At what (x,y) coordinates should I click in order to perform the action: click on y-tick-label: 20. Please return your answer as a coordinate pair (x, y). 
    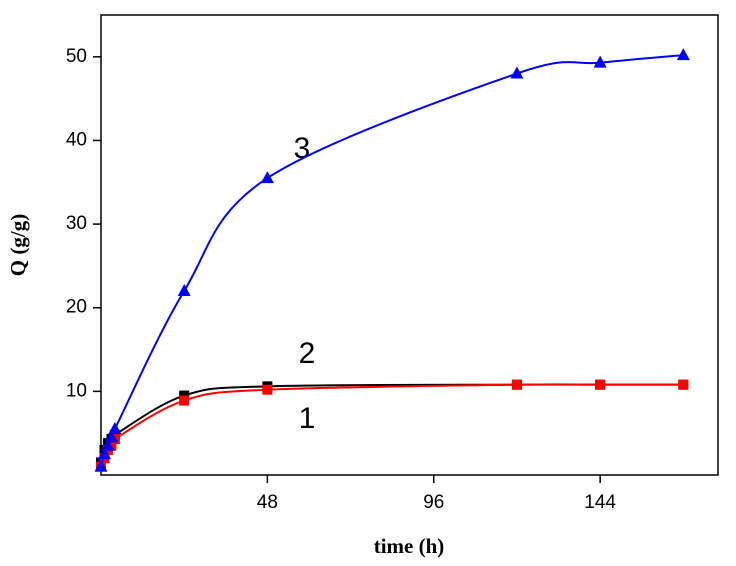
    Looking at the image, I should click on (76, 307).